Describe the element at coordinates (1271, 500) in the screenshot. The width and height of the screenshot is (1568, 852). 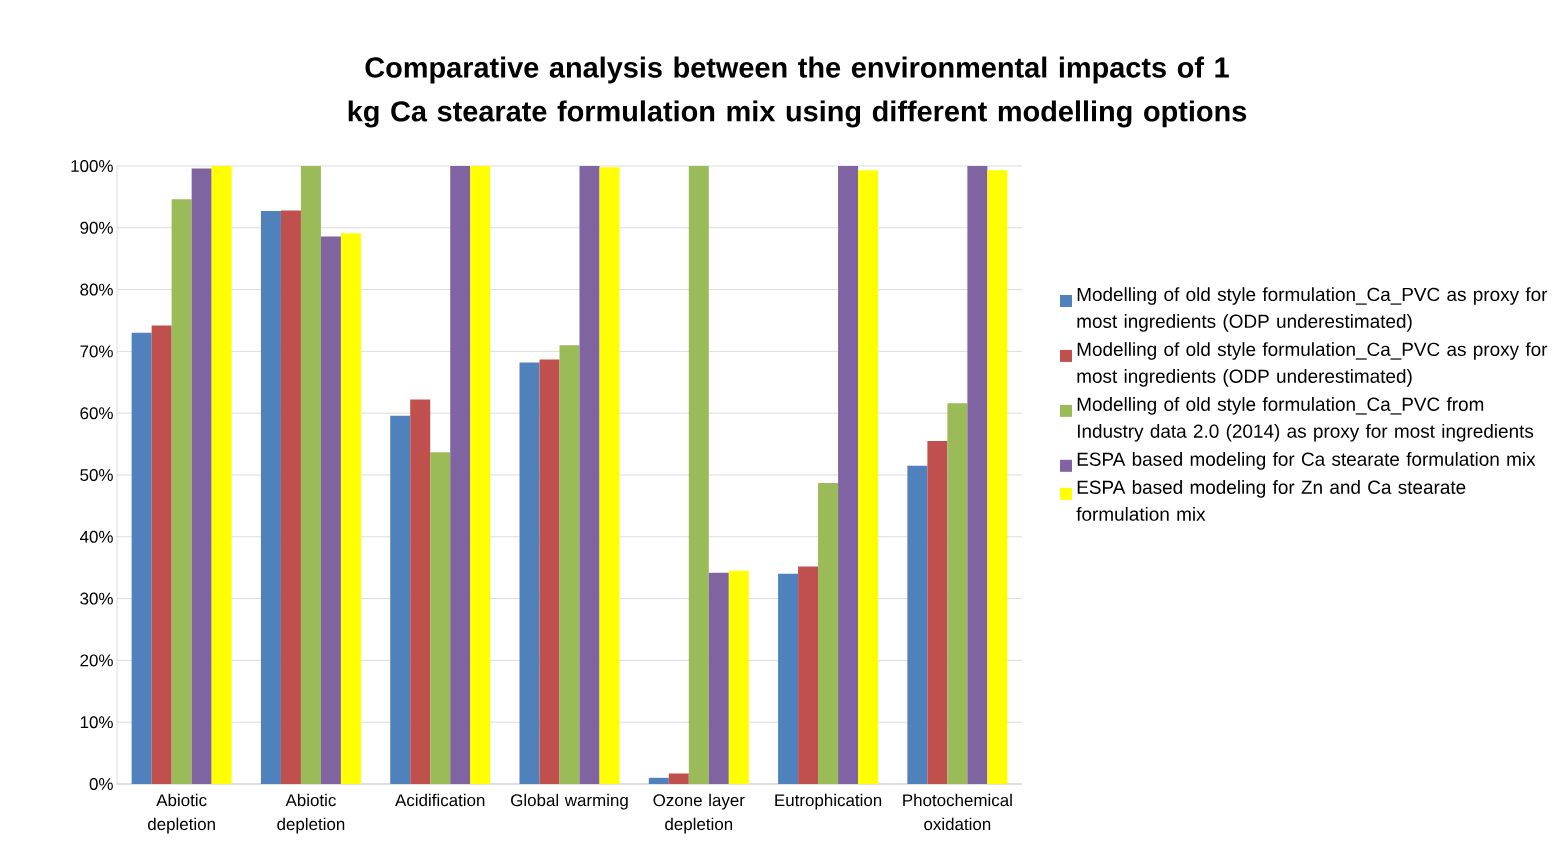
I see `legend-label: ESPA based modeling for Zn and Ca stearate formulation mix` at that location.